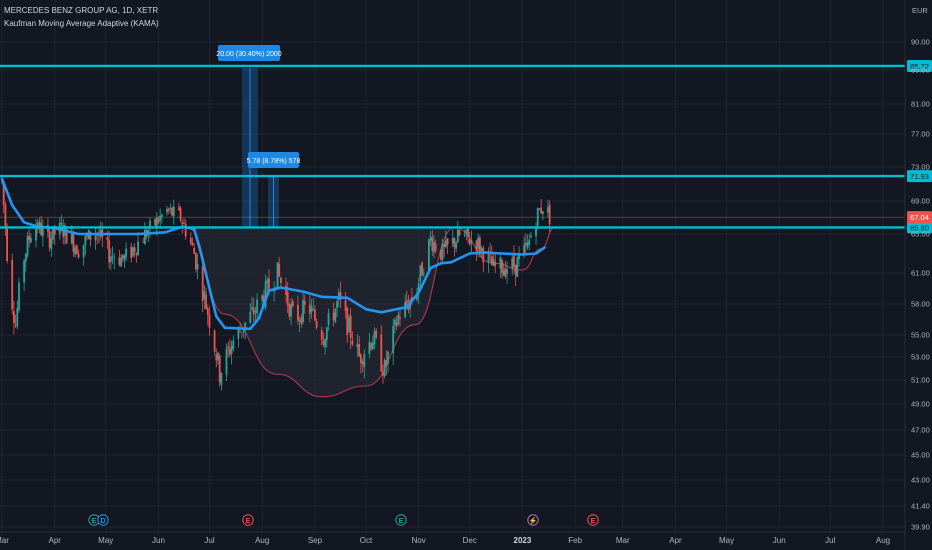 Image resolution: width=932 pixels, height=550 pixels. I want to click on time-tick-label: Apr, so click(54, 540).